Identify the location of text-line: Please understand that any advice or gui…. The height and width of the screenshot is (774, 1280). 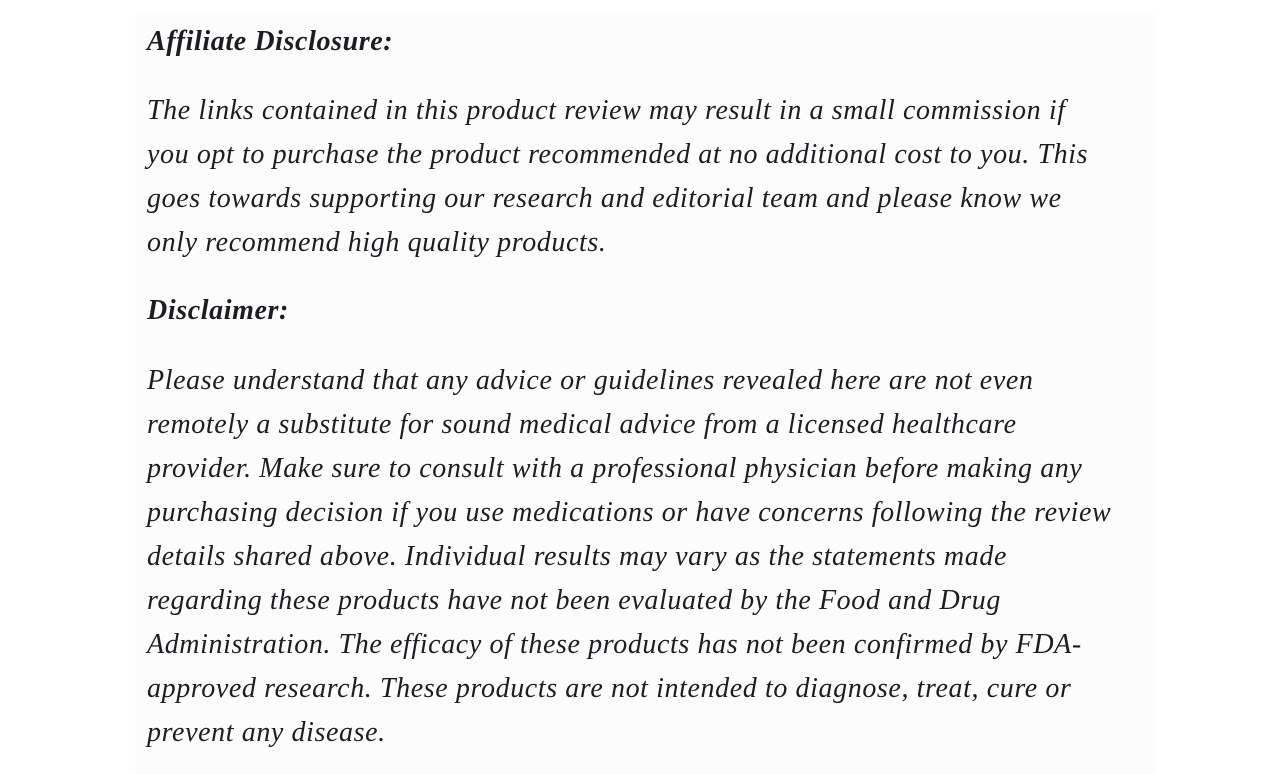
(590, 380).